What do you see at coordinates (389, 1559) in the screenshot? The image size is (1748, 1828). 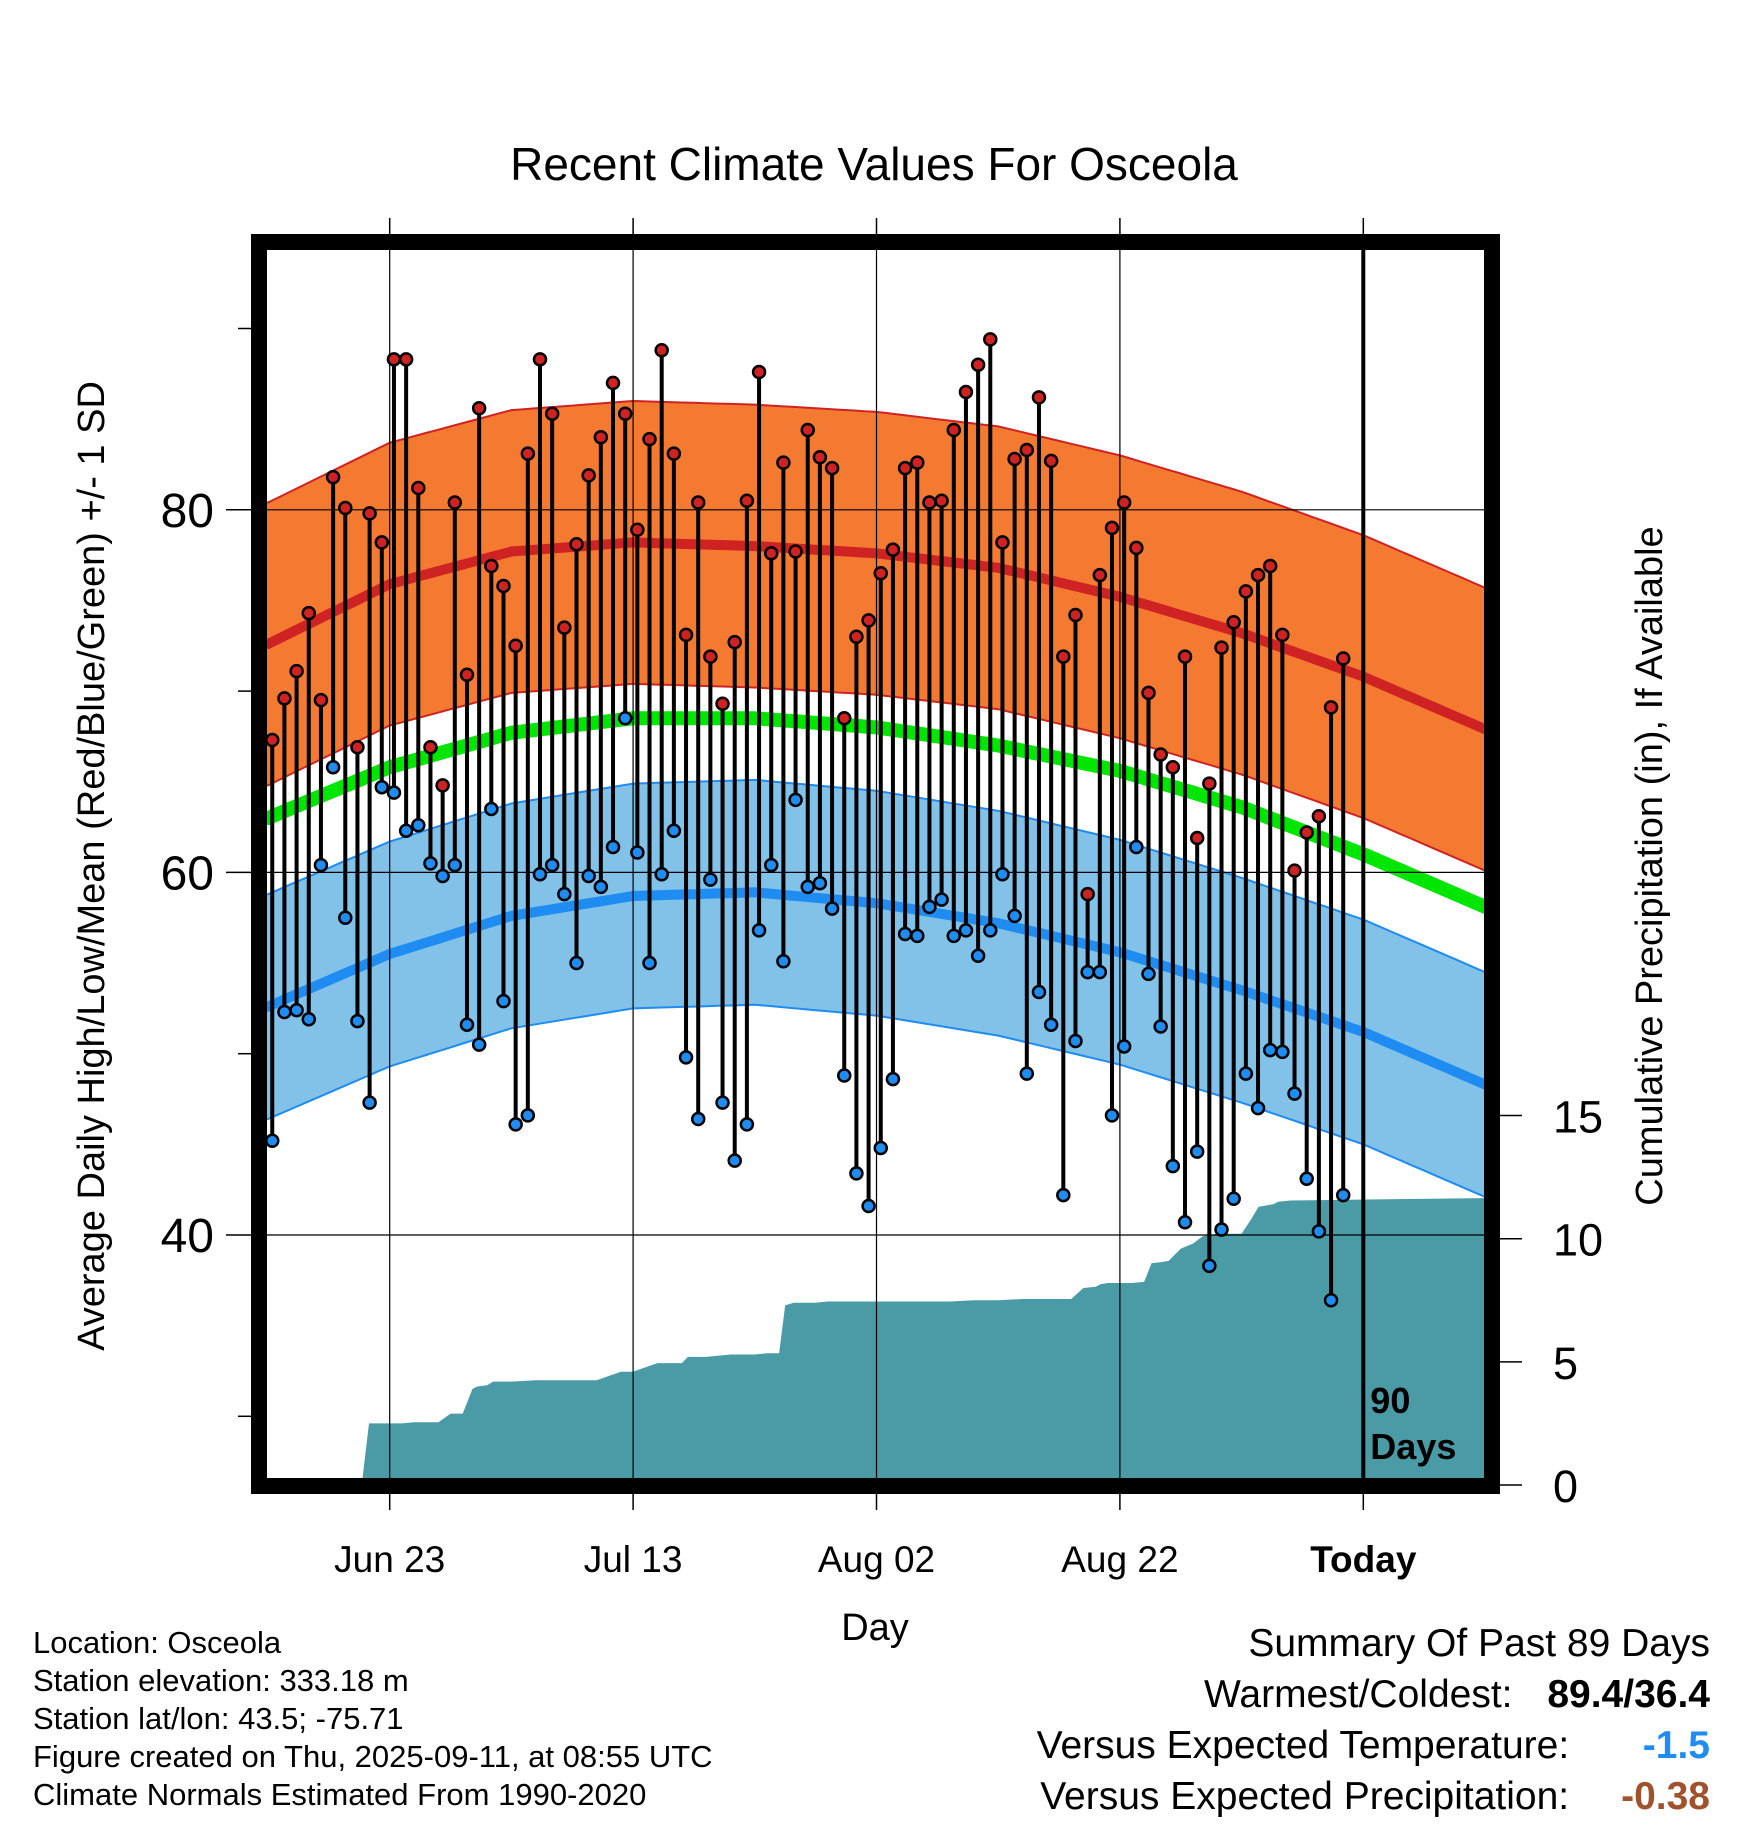 I see `x-tick-label: Jun 23` at bounding box center [389, 1559].